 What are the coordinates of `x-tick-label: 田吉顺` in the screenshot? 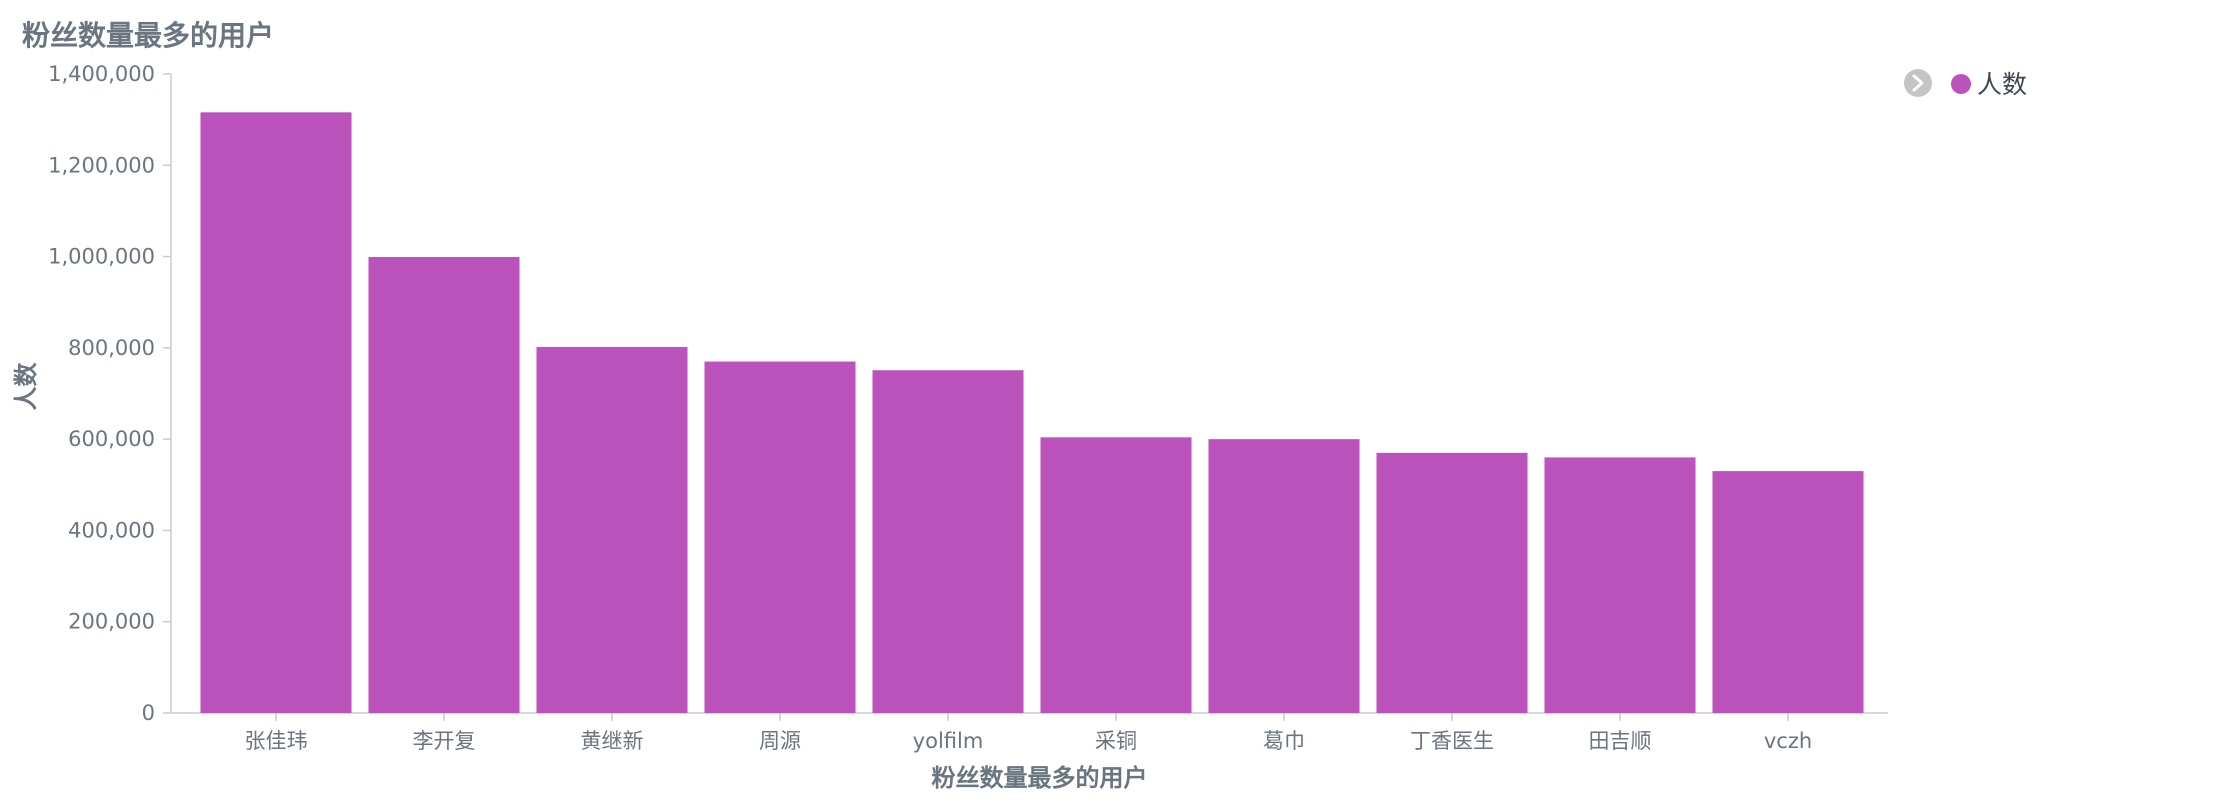 It's located at (1620, 741).